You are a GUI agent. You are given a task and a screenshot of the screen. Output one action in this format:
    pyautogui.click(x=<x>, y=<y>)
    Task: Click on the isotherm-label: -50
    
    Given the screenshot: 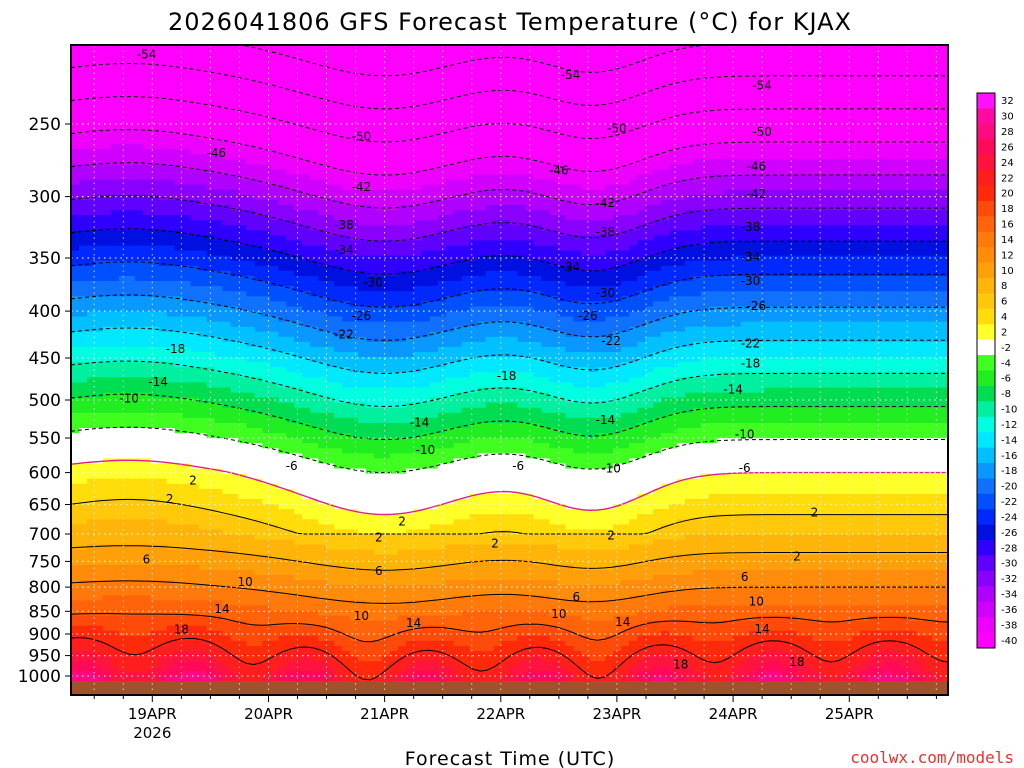 What is the action you would take?
    pyautogui.click(x=362, y=137)
    